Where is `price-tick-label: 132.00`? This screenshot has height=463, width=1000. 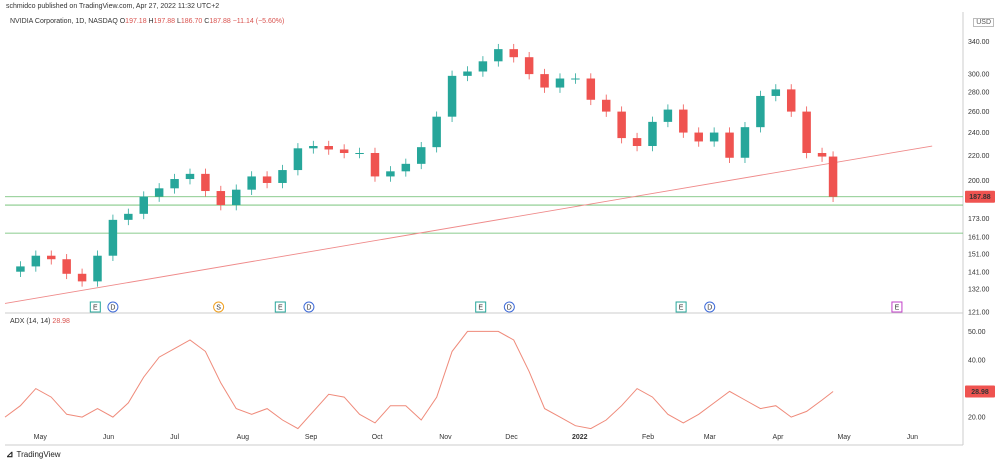
price-tick-label: 132.00 is located at coordinates (979, 290).